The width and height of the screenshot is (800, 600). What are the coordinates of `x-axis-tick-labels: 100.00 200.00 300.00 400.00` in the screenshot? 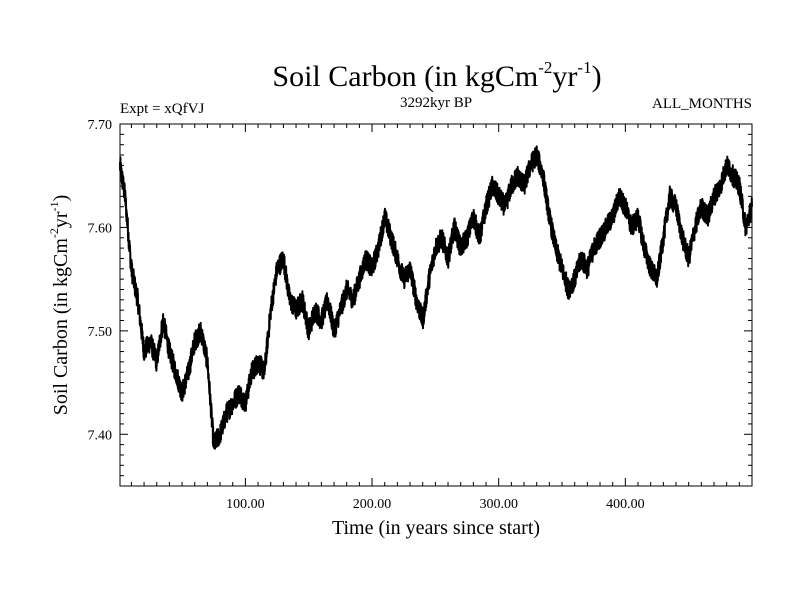 It's located at (435, 504).